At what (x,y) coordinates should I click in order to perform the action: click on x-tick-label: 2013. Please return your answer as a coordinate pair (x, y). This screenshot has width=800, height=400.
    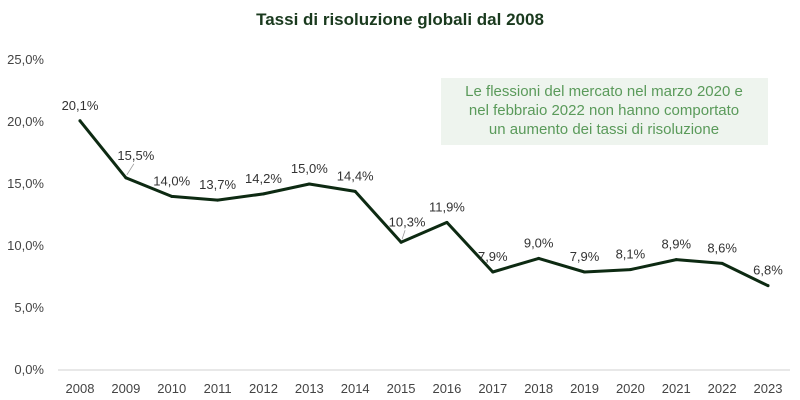
    Looking at the image, I should click on (309, 388).